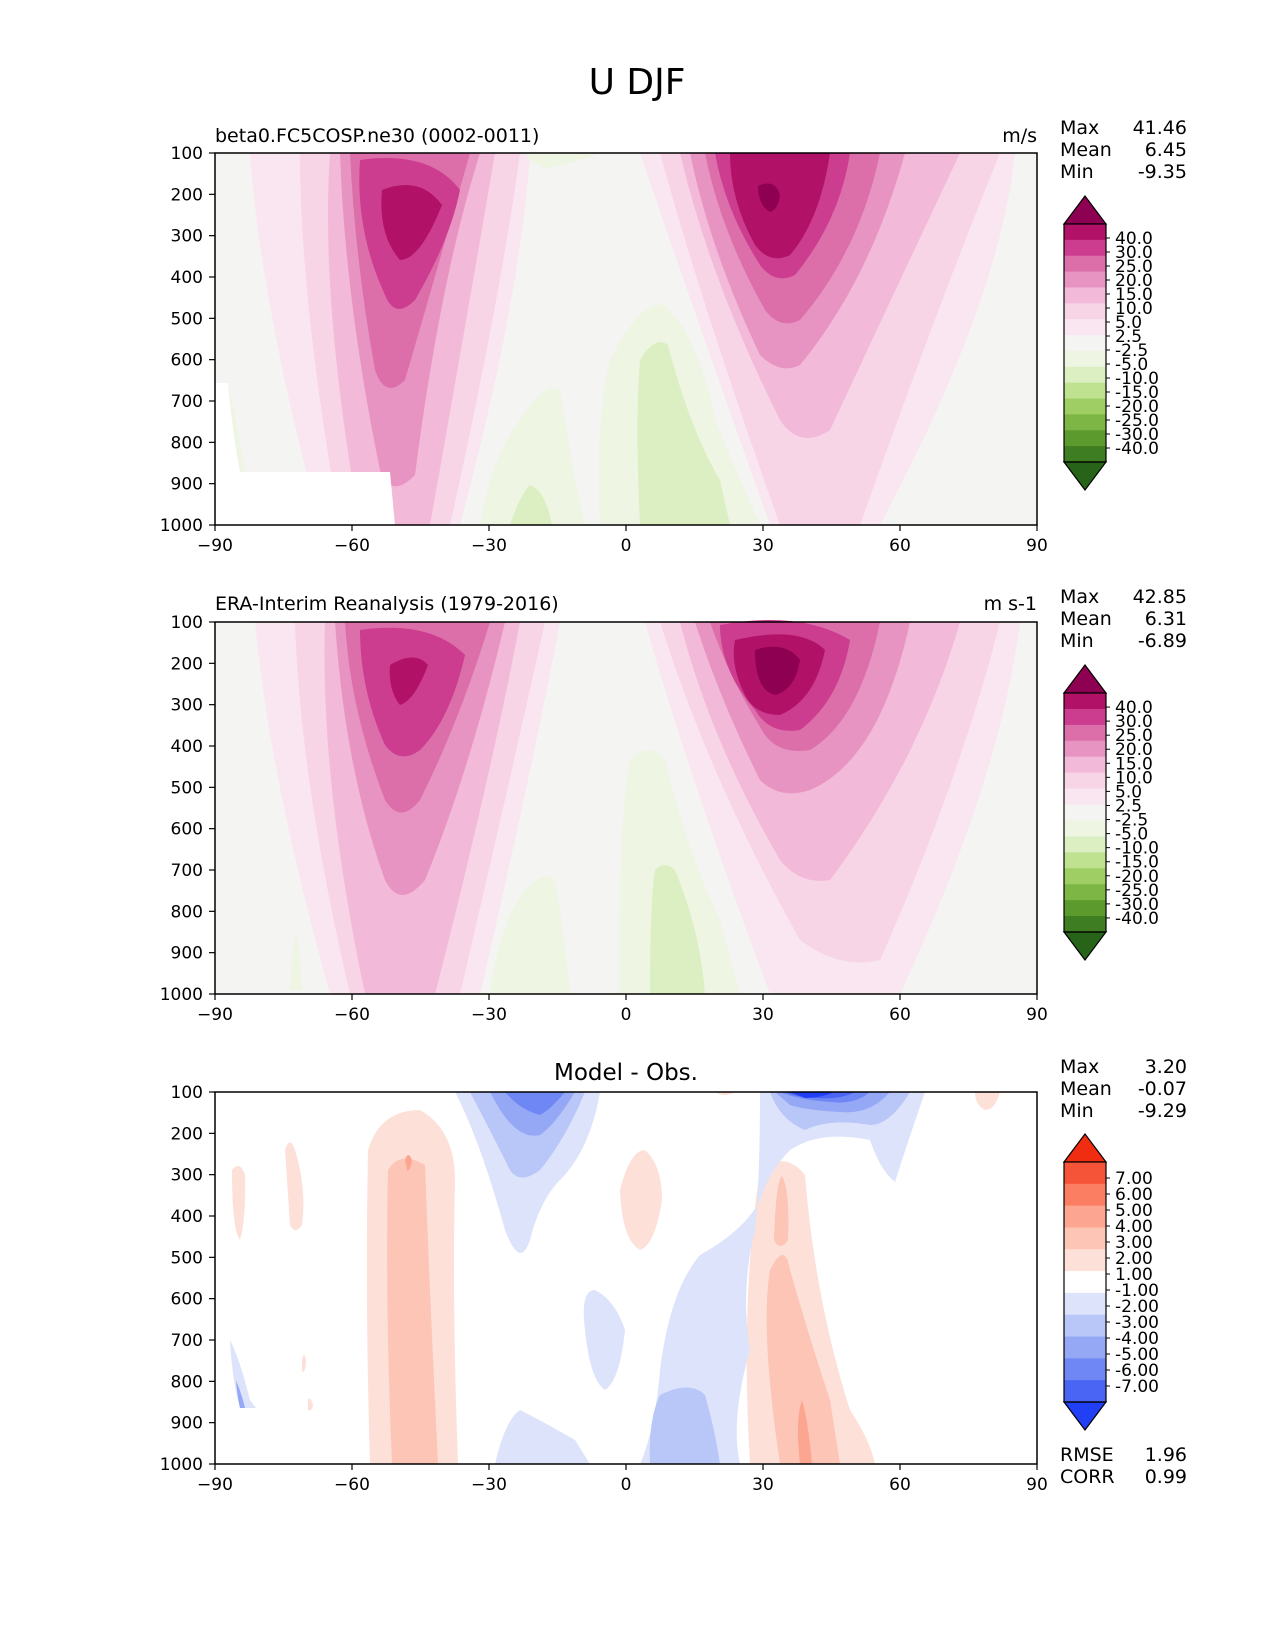 This screenshot has height=1650, width=1275. I want to click on panel-obs-stats: Max 42.85 Mean 6.31 Min -6.89, so click(1123, 619).